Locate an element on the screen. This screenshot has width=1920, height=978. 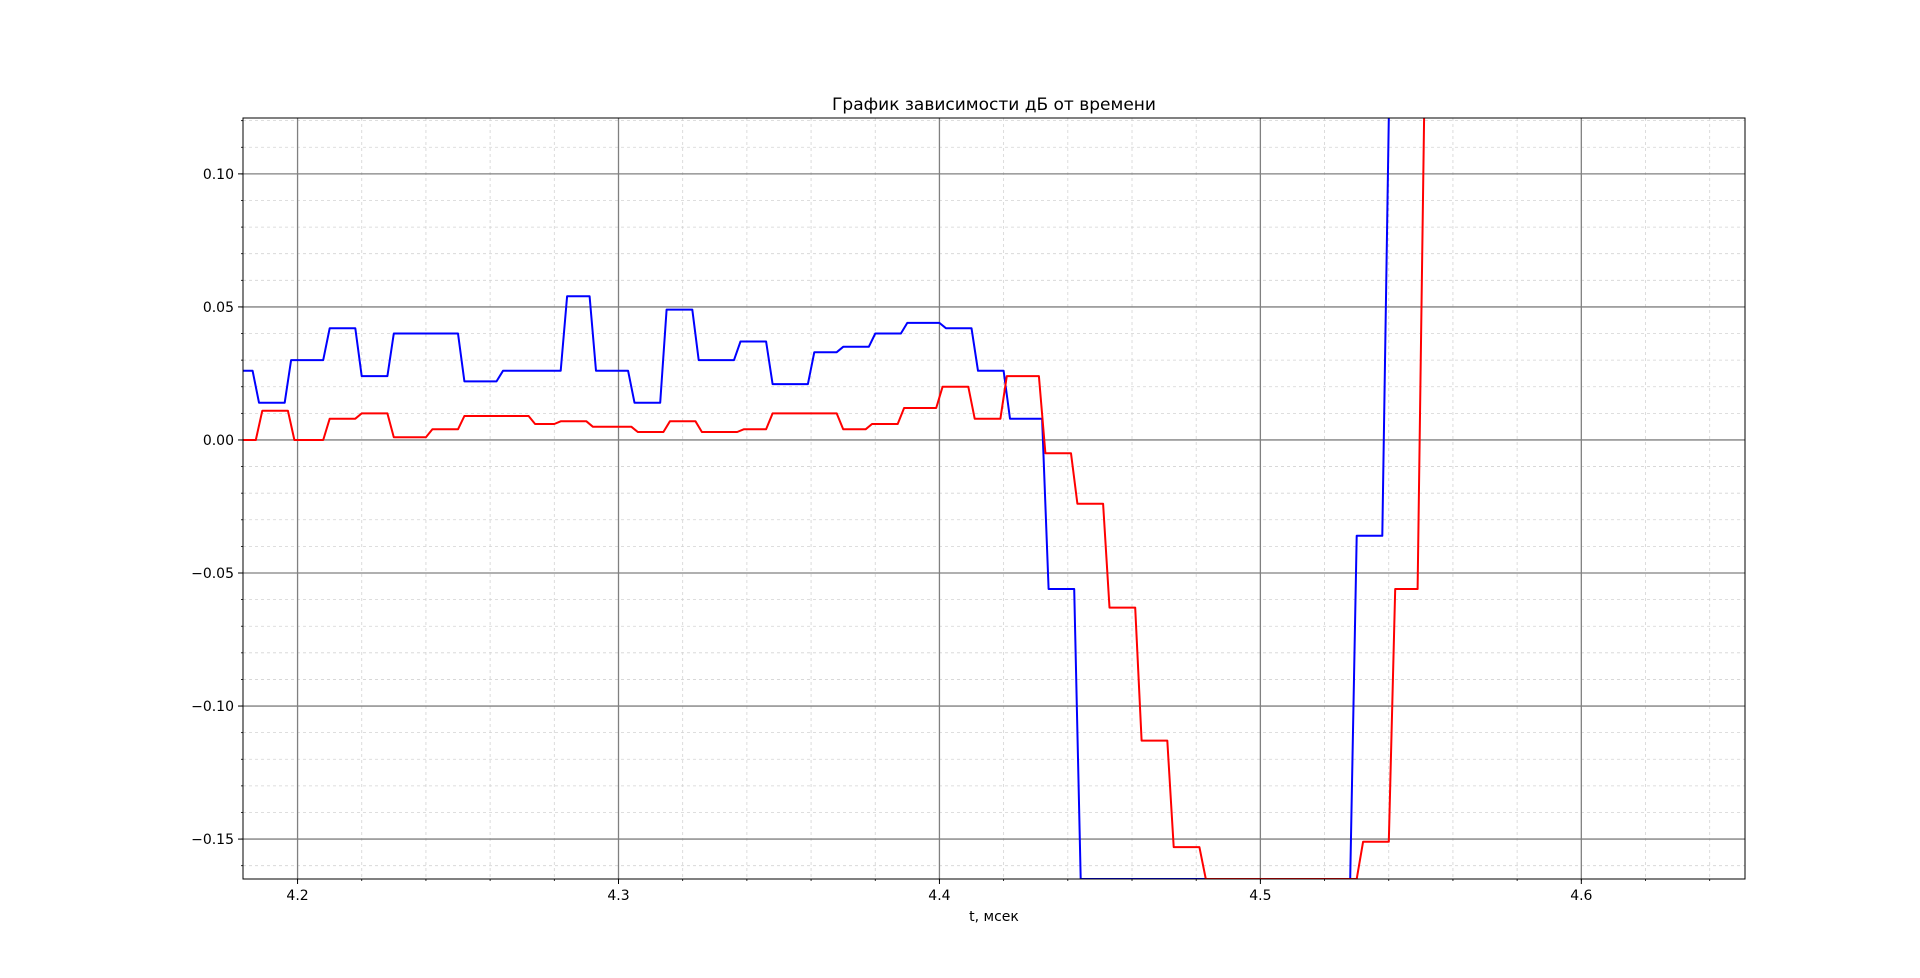
x-tick-label: 4.6 is located at coordinates (1581, 896).